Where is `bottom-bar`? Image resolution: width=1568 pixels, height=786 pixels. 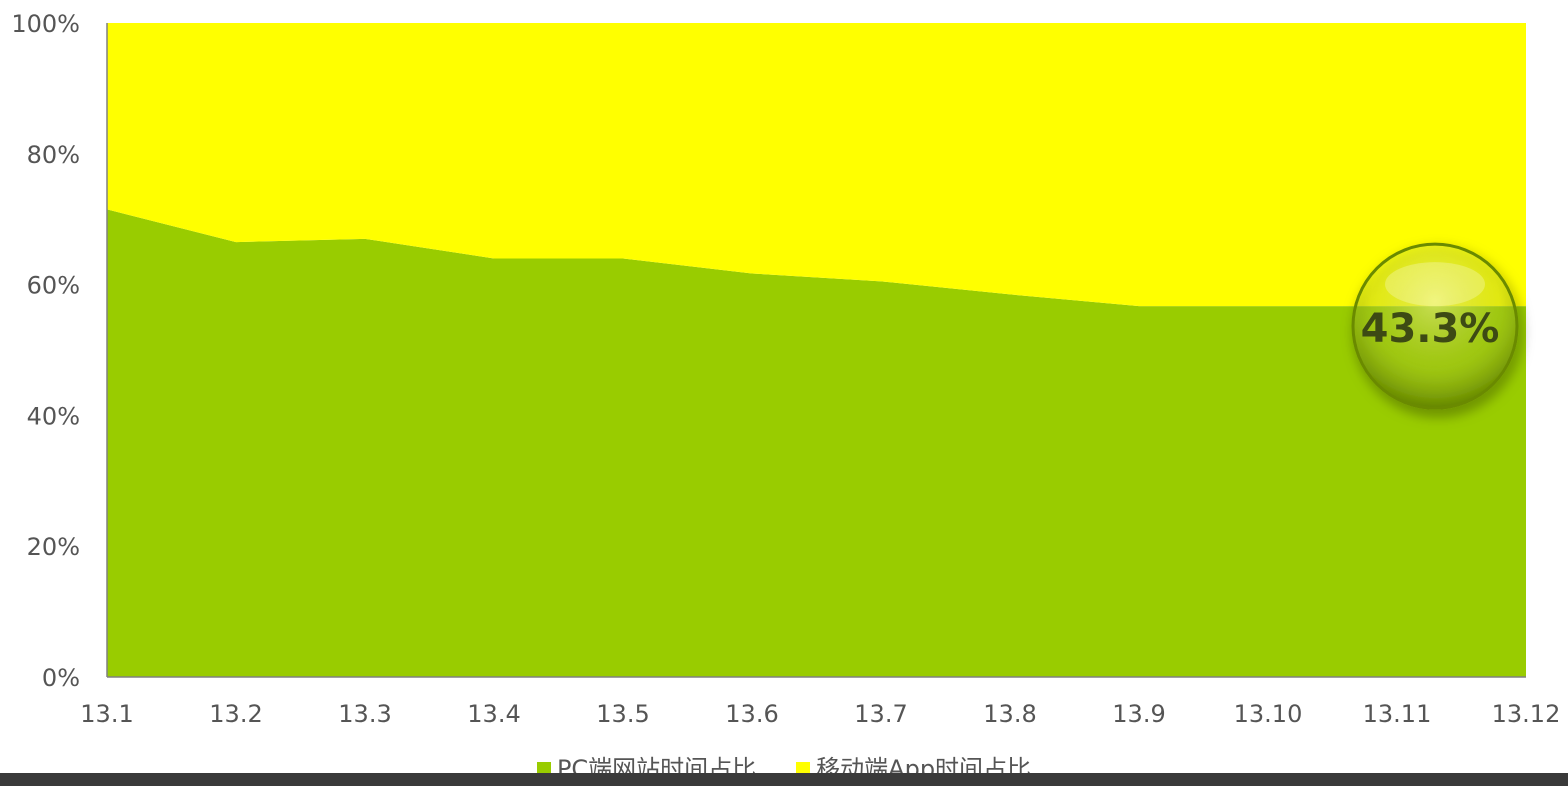 bottom-bar is located at coordinates (784, 779).